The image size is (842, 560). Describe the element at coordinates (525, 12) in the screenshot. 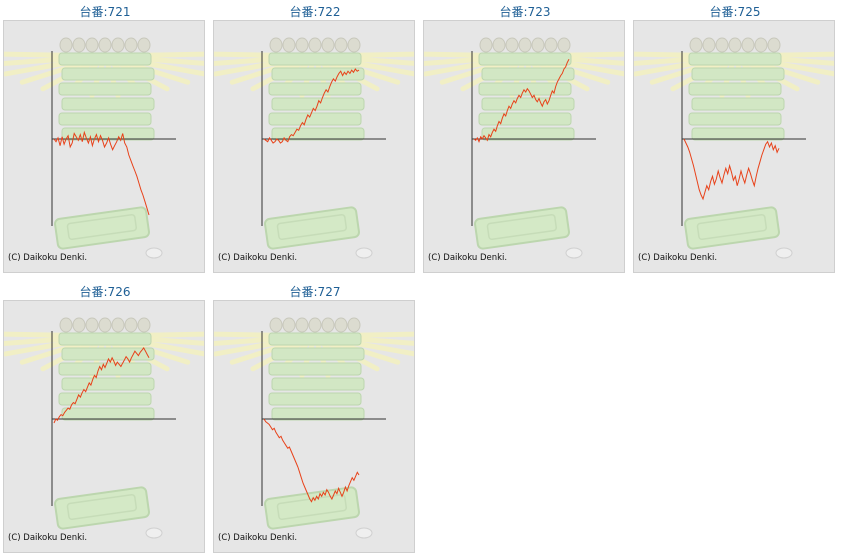

I see `chart-title-link: 台番:723` at that location.